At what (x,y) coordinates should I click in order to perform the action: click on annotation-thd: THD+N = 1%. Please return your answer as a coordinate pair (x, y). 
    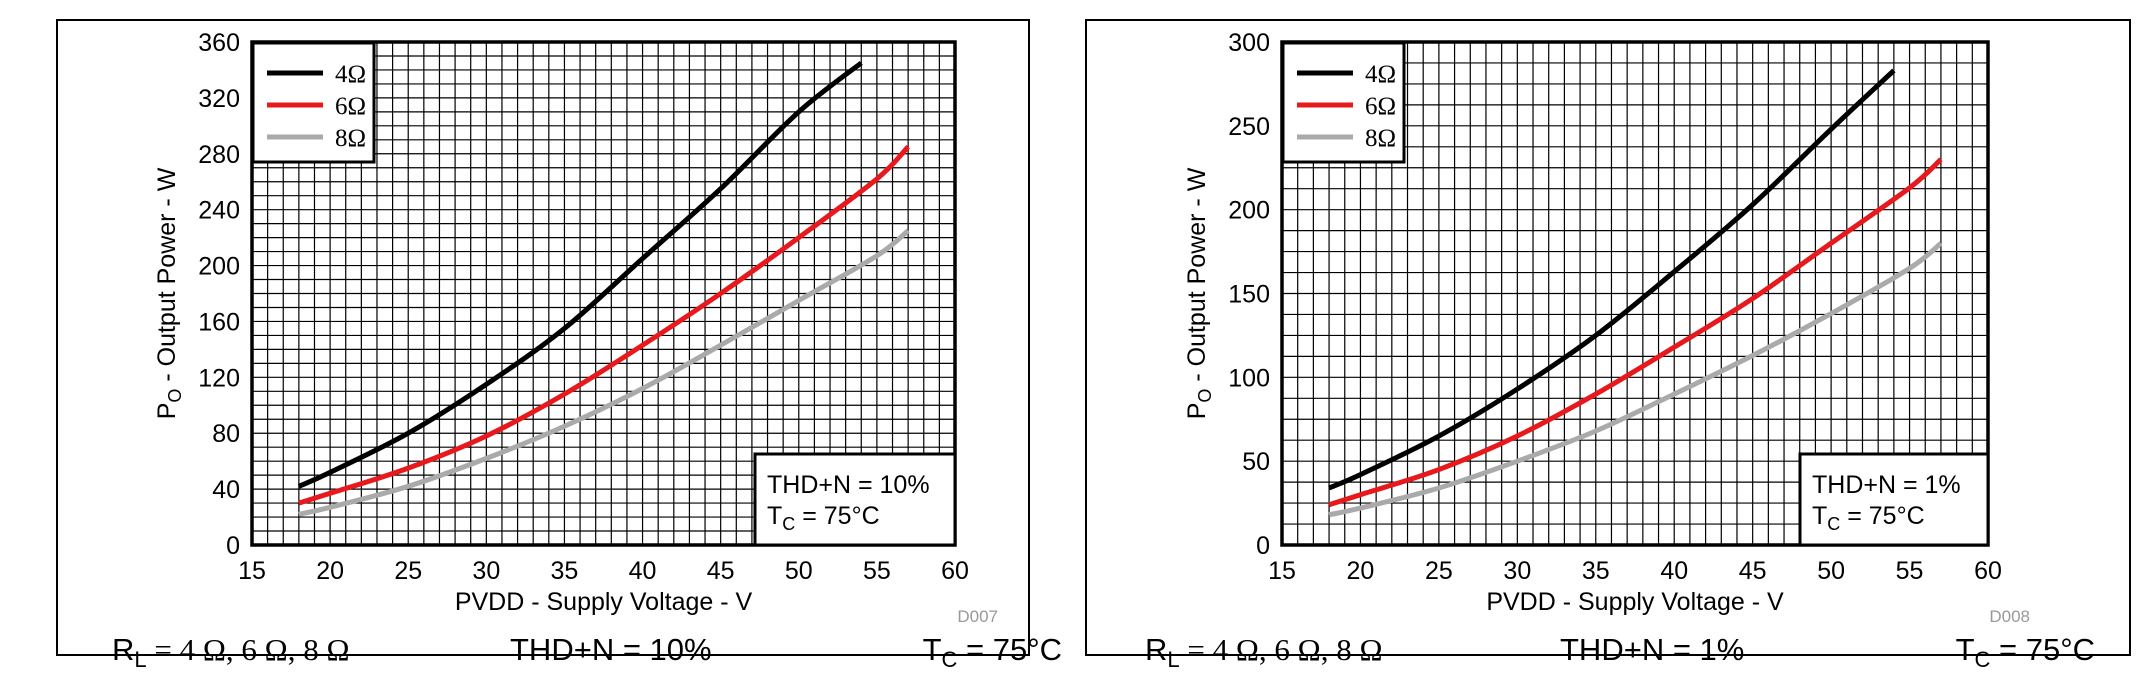
    Looking at the image, I should click on (1886, 485).